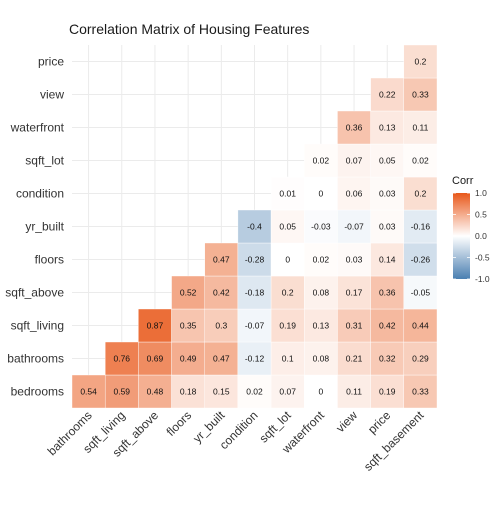 The width and height of the screenshot is (504, 509). I want to click on y-tick-label: floors, so click(49, 260).